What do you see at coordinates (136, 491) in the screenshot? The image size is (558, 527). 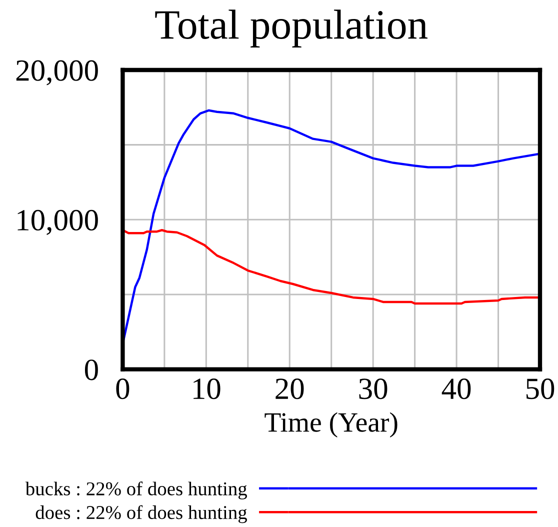 I see `legend-label: bucks : 22% of does hunting` at bounding box center [136, 491].